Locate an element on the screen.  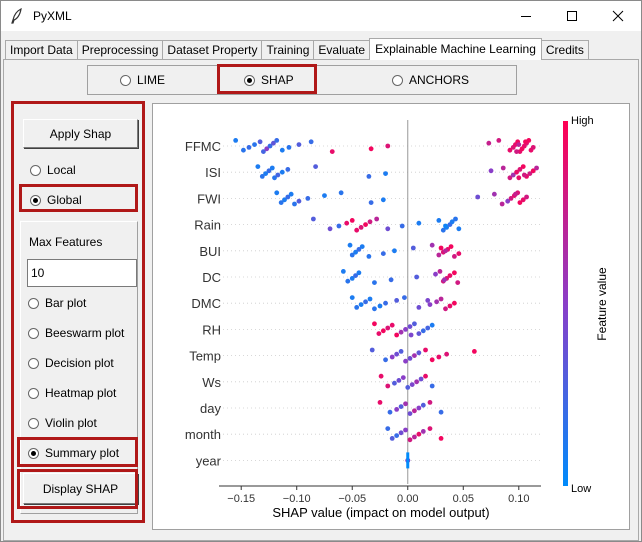
feature-label: FWI is located at coordinates (209, 198).